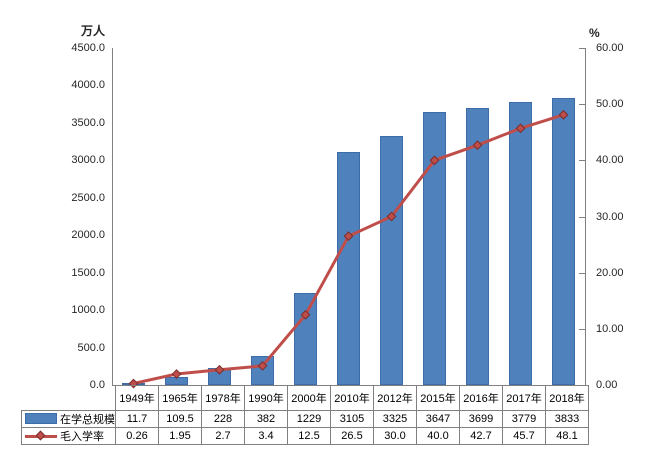 This screenshot has height=449, width=650. I want to click on legend-label: 毛入学率, so click(82, 437).